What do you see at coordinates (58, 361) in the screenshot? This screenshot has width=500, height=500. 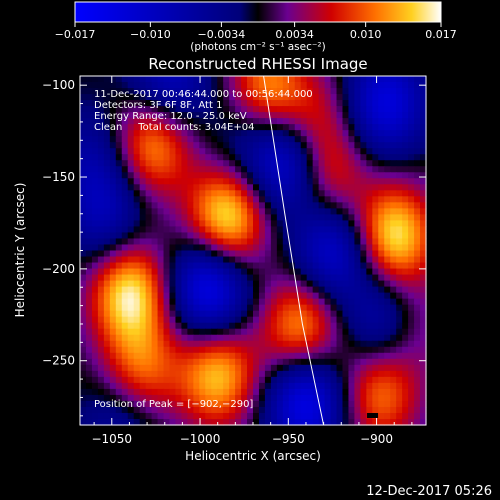 I see `y-tick-label: −250` at bounding box center [58, 361].